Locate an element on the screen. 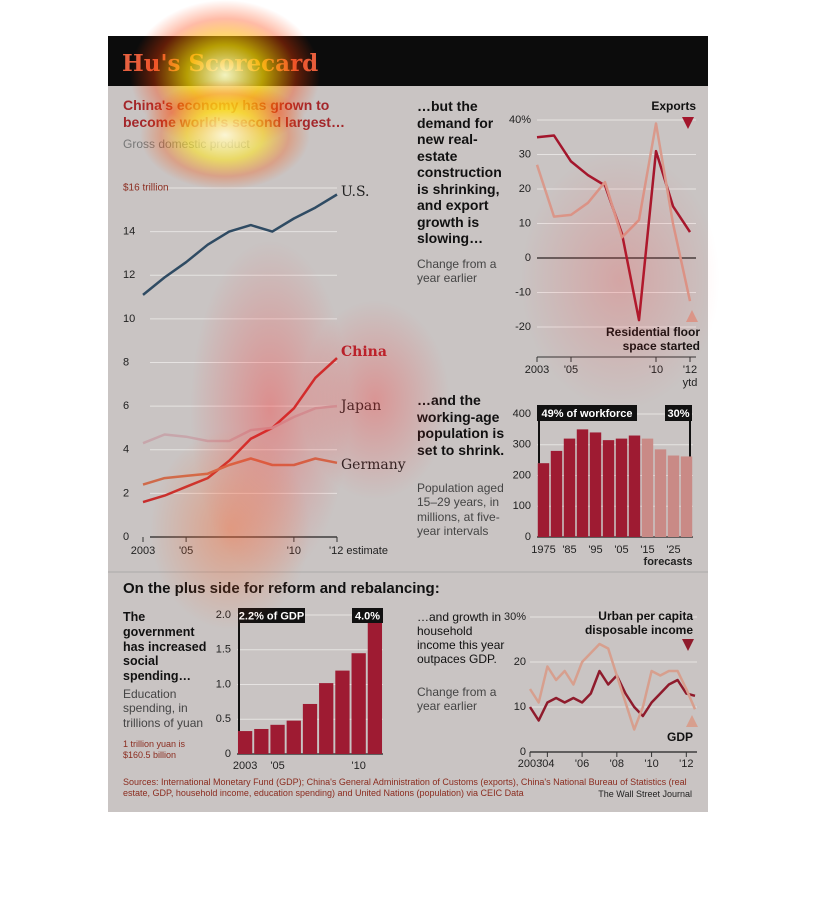 This screenshot has width=816, height=906. series-label: Japan is located at coordinates (361, 406).